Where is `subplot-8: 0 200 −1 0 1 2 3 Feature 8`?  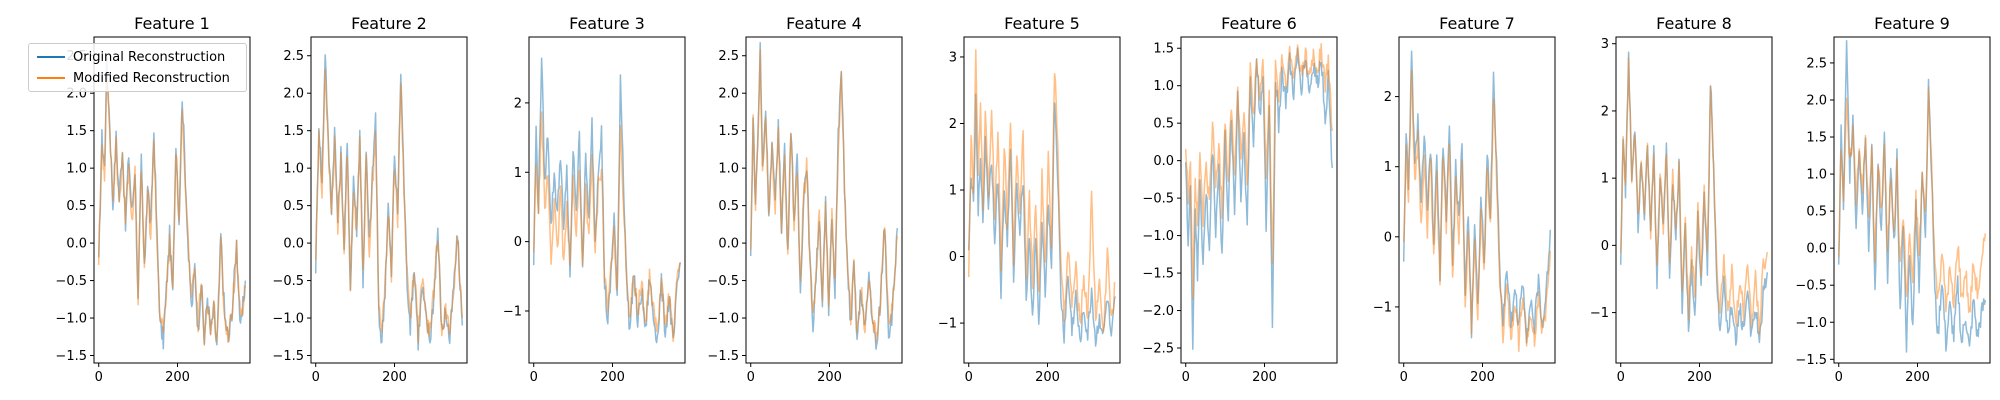
subplot-8: 0 200 −1 0 1 2 3 Feature 8 is located at coordinates (1681, 199).